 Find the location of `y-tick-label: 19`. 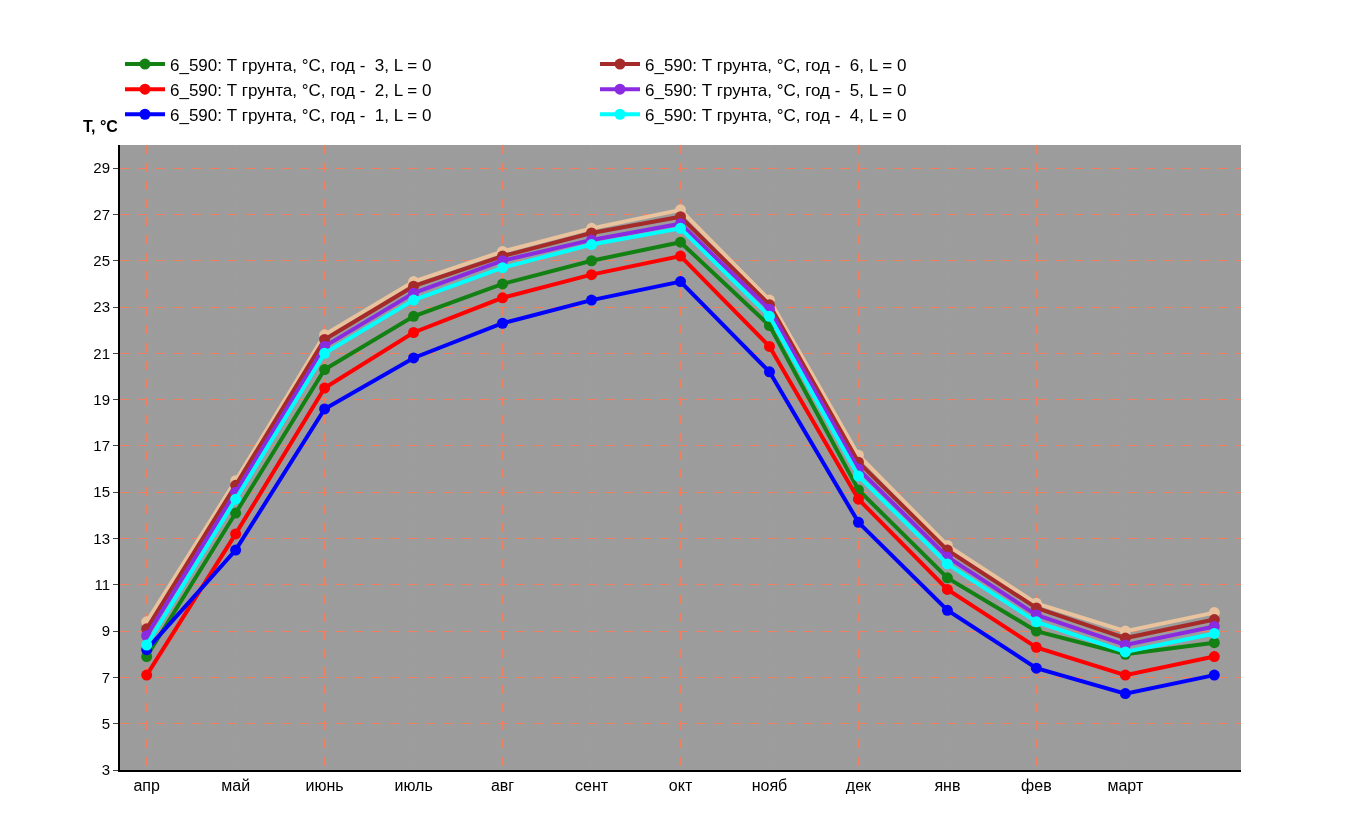

y-tick-label: 19 is located at coordinates (101, 399).